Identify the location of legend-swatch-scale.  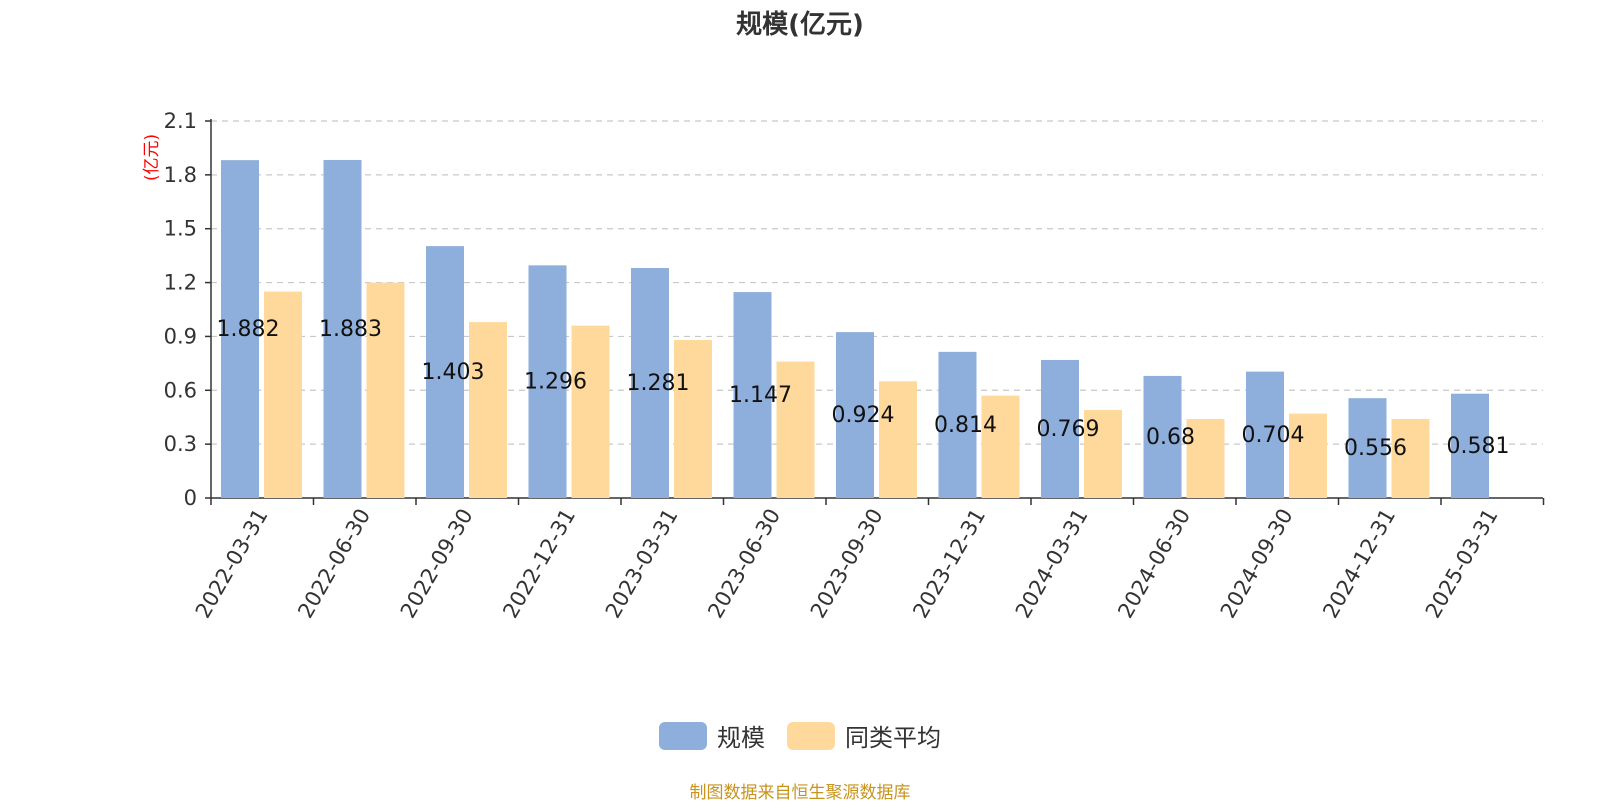
(683, 735).